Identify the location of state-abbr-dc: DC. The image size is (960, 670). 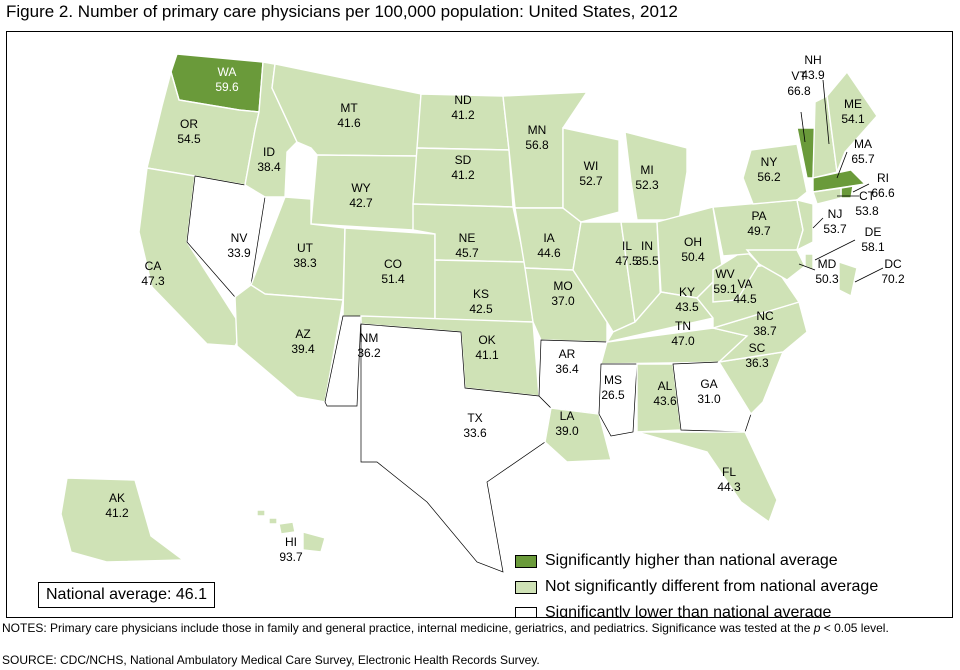
(893, 264).